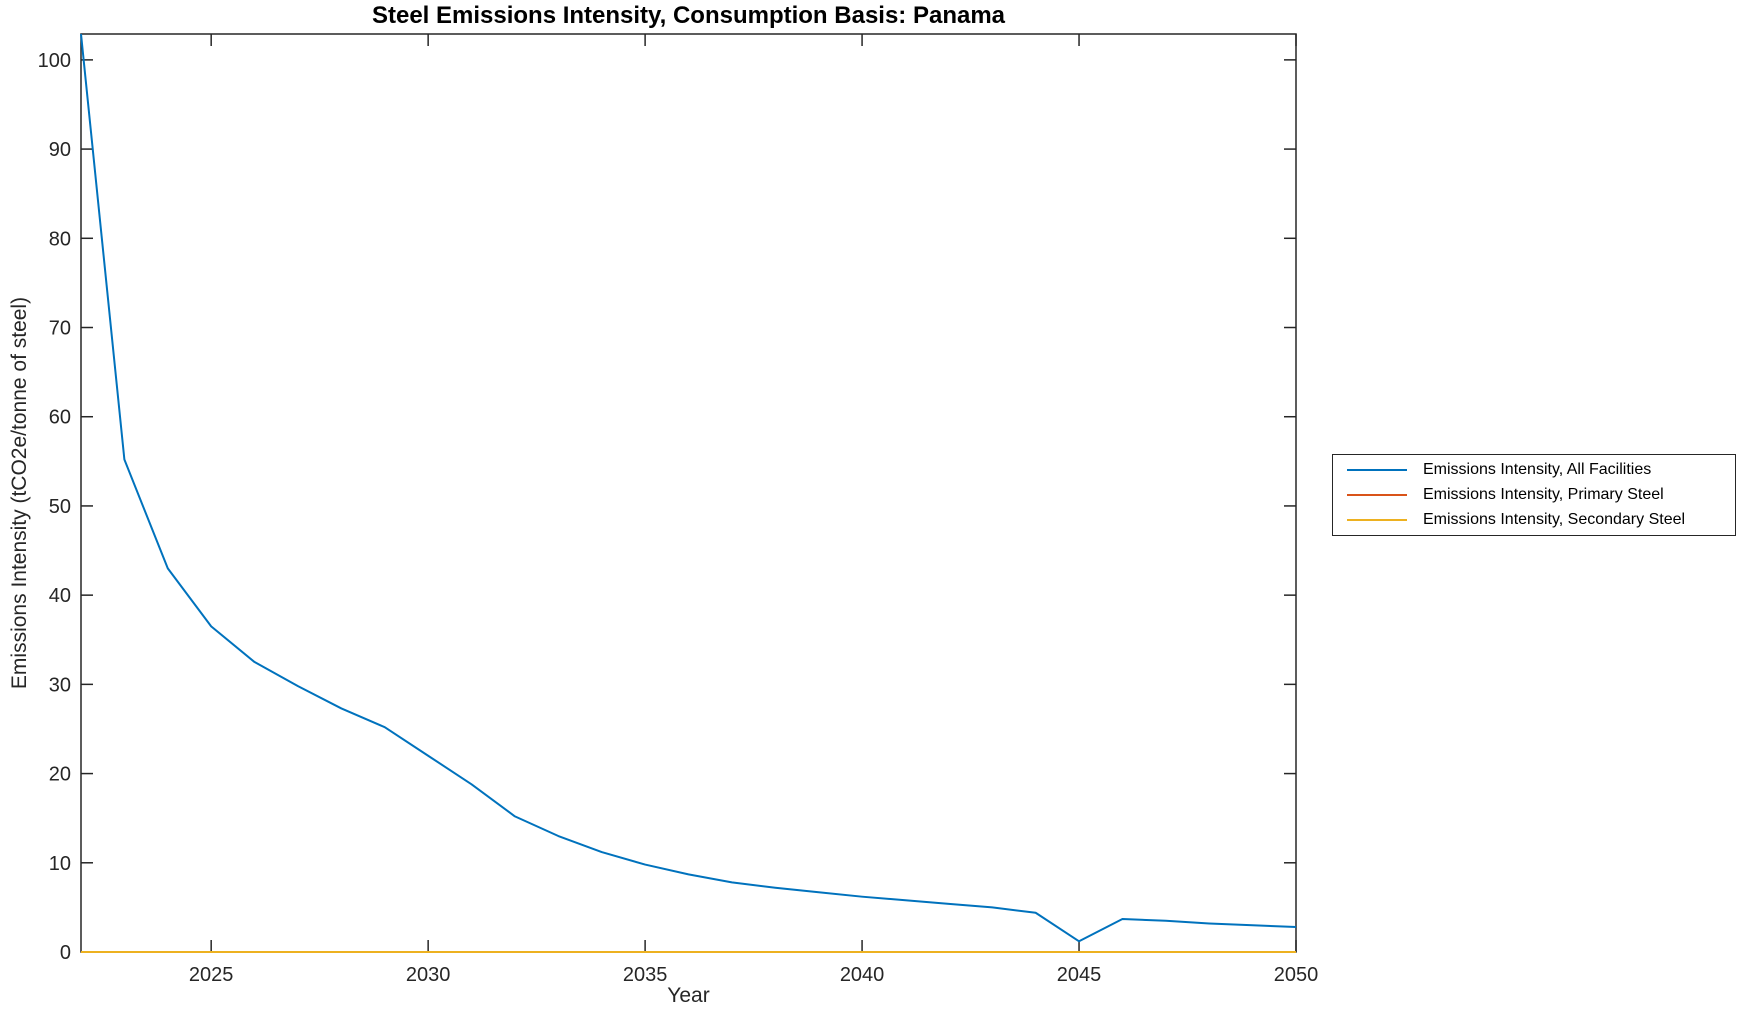 The width and height of the screenshot is (1742, 1021). Describe the element at coordinates (60, 329) in the screenshot. I see `y-tick-label: 70` at that location.